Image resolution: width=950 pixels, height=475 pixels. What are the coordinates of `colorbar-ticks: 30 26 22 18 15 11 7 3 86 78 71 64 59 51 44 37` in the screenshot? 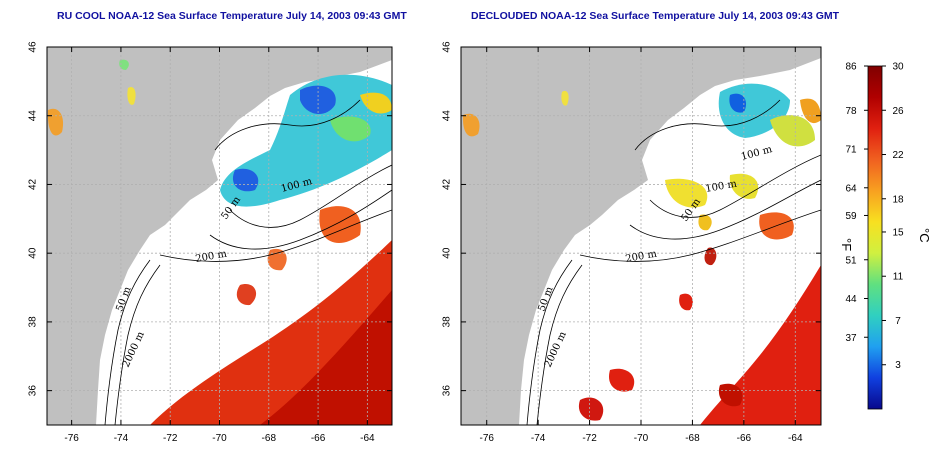 It's located at (874, 217).